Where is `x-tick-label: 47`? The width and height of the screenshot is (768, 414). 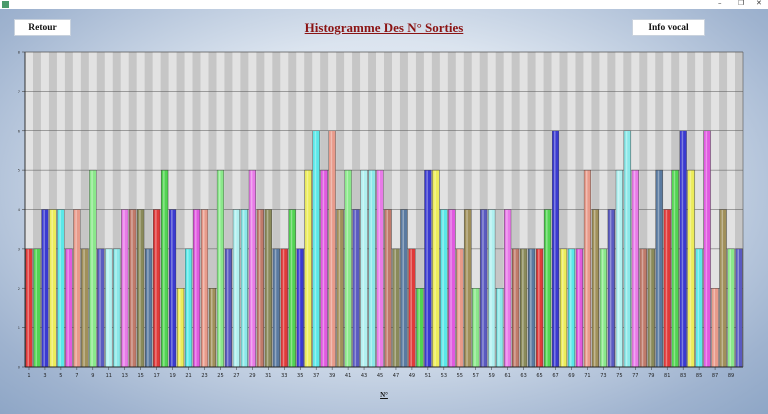 x-tick-label: 47 is located at coordinates (396, 376).